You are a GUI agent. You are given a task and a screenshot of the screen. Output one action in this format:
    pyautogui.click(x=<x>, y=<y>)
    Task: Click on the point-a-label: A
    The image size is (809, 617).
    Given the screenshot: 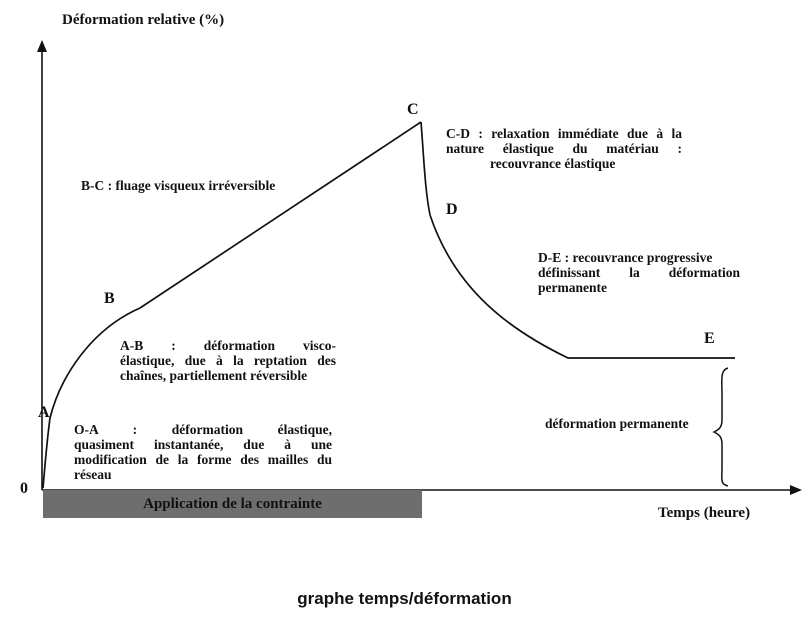 What is the action you would take?
    pyautogui.click(x=44, y=412)
    